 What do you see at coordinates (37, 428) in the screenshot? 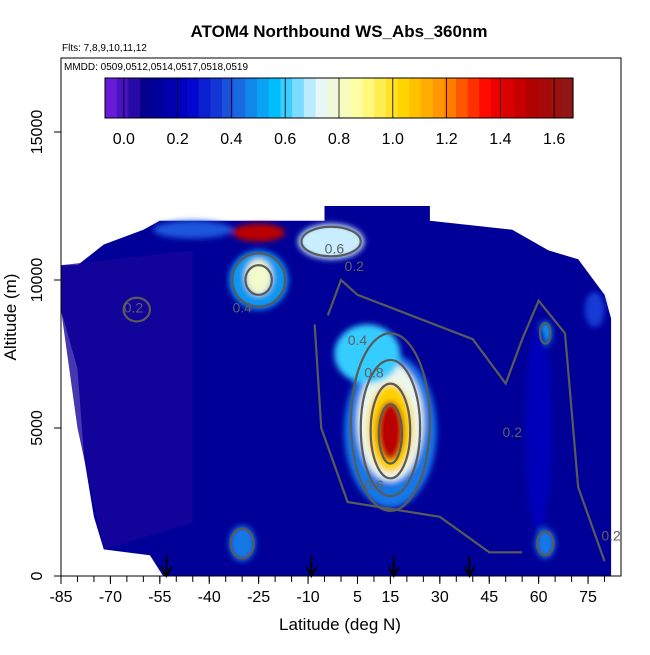
I see `y-tick-label-1: 5000` at bounding box center [37, 428].